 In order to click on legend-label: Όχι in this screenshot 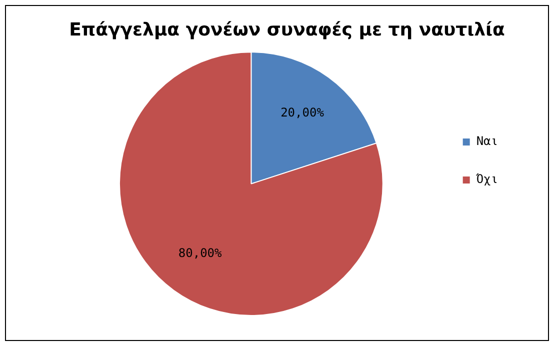, I will do `click(486, 179)`.